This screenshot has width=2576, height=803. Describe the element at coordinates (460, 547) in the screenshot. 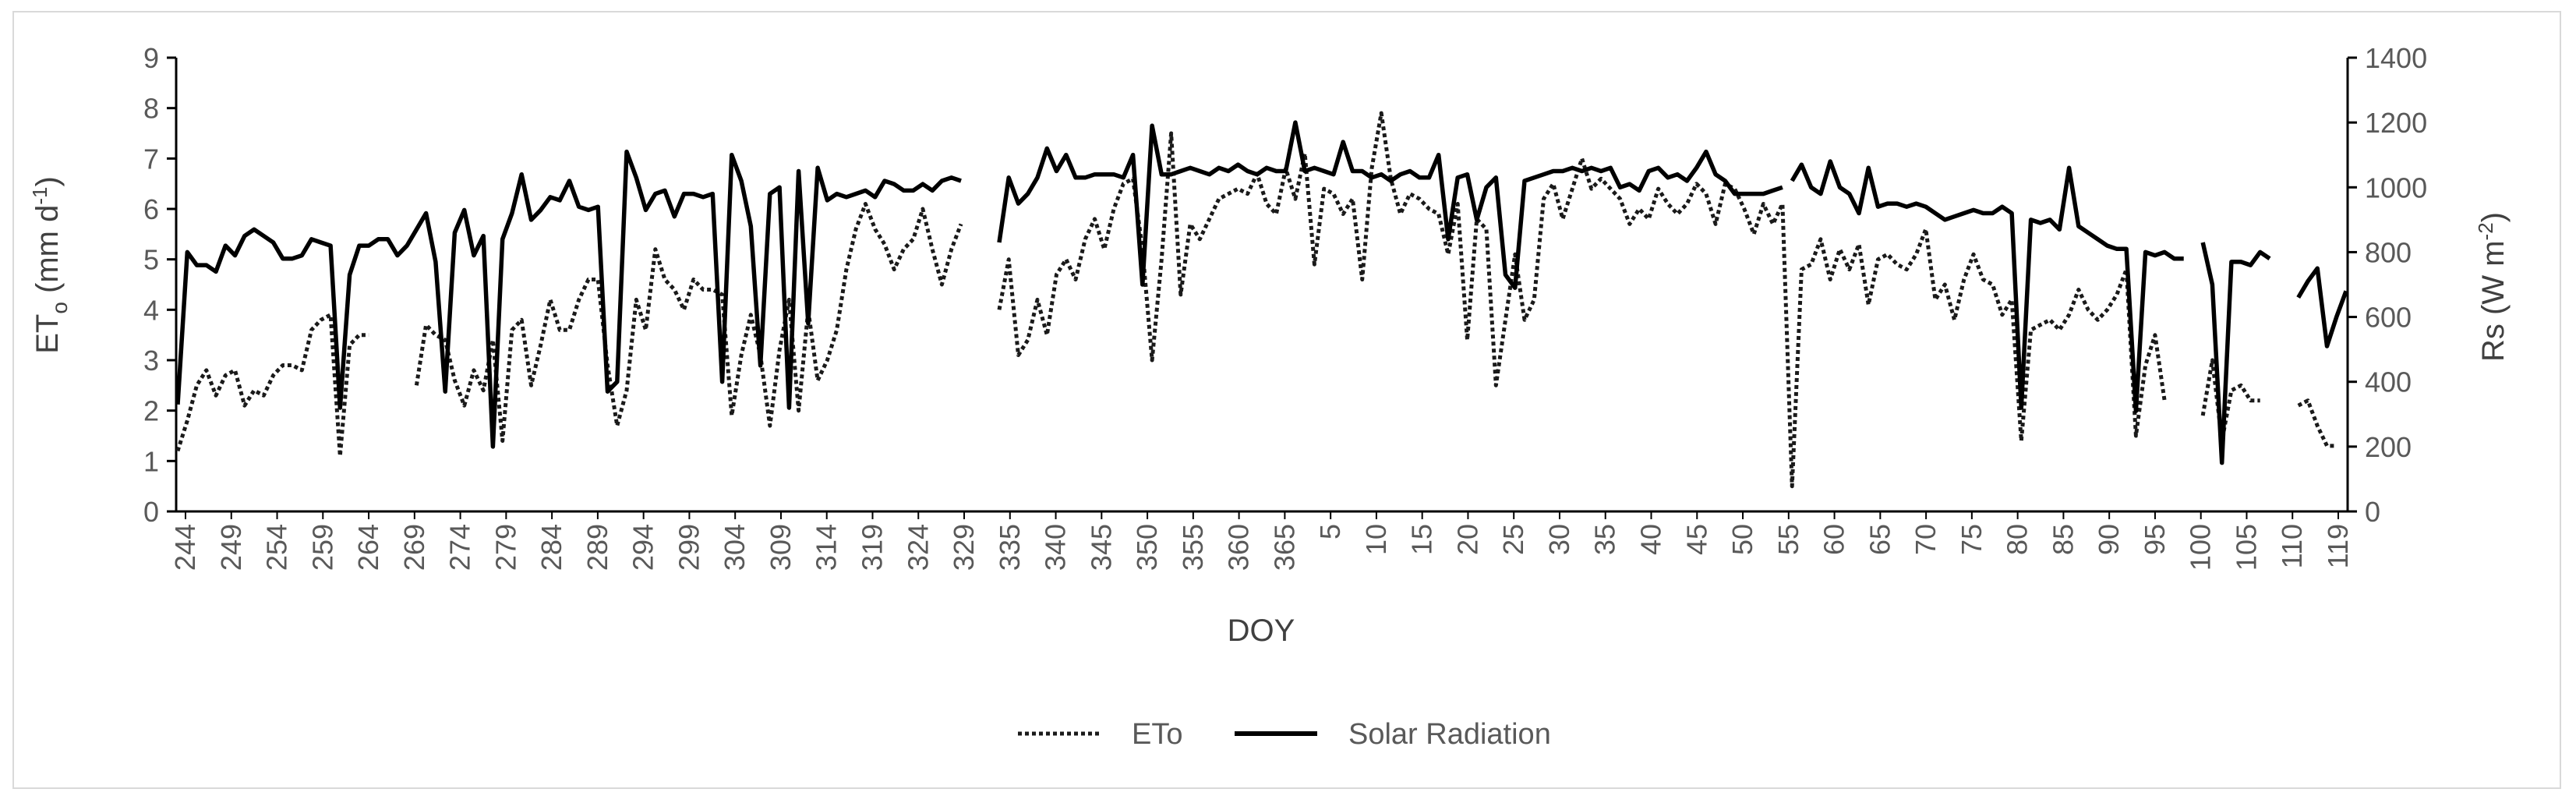

I see `x-axis-tick-label: 274` at that location.